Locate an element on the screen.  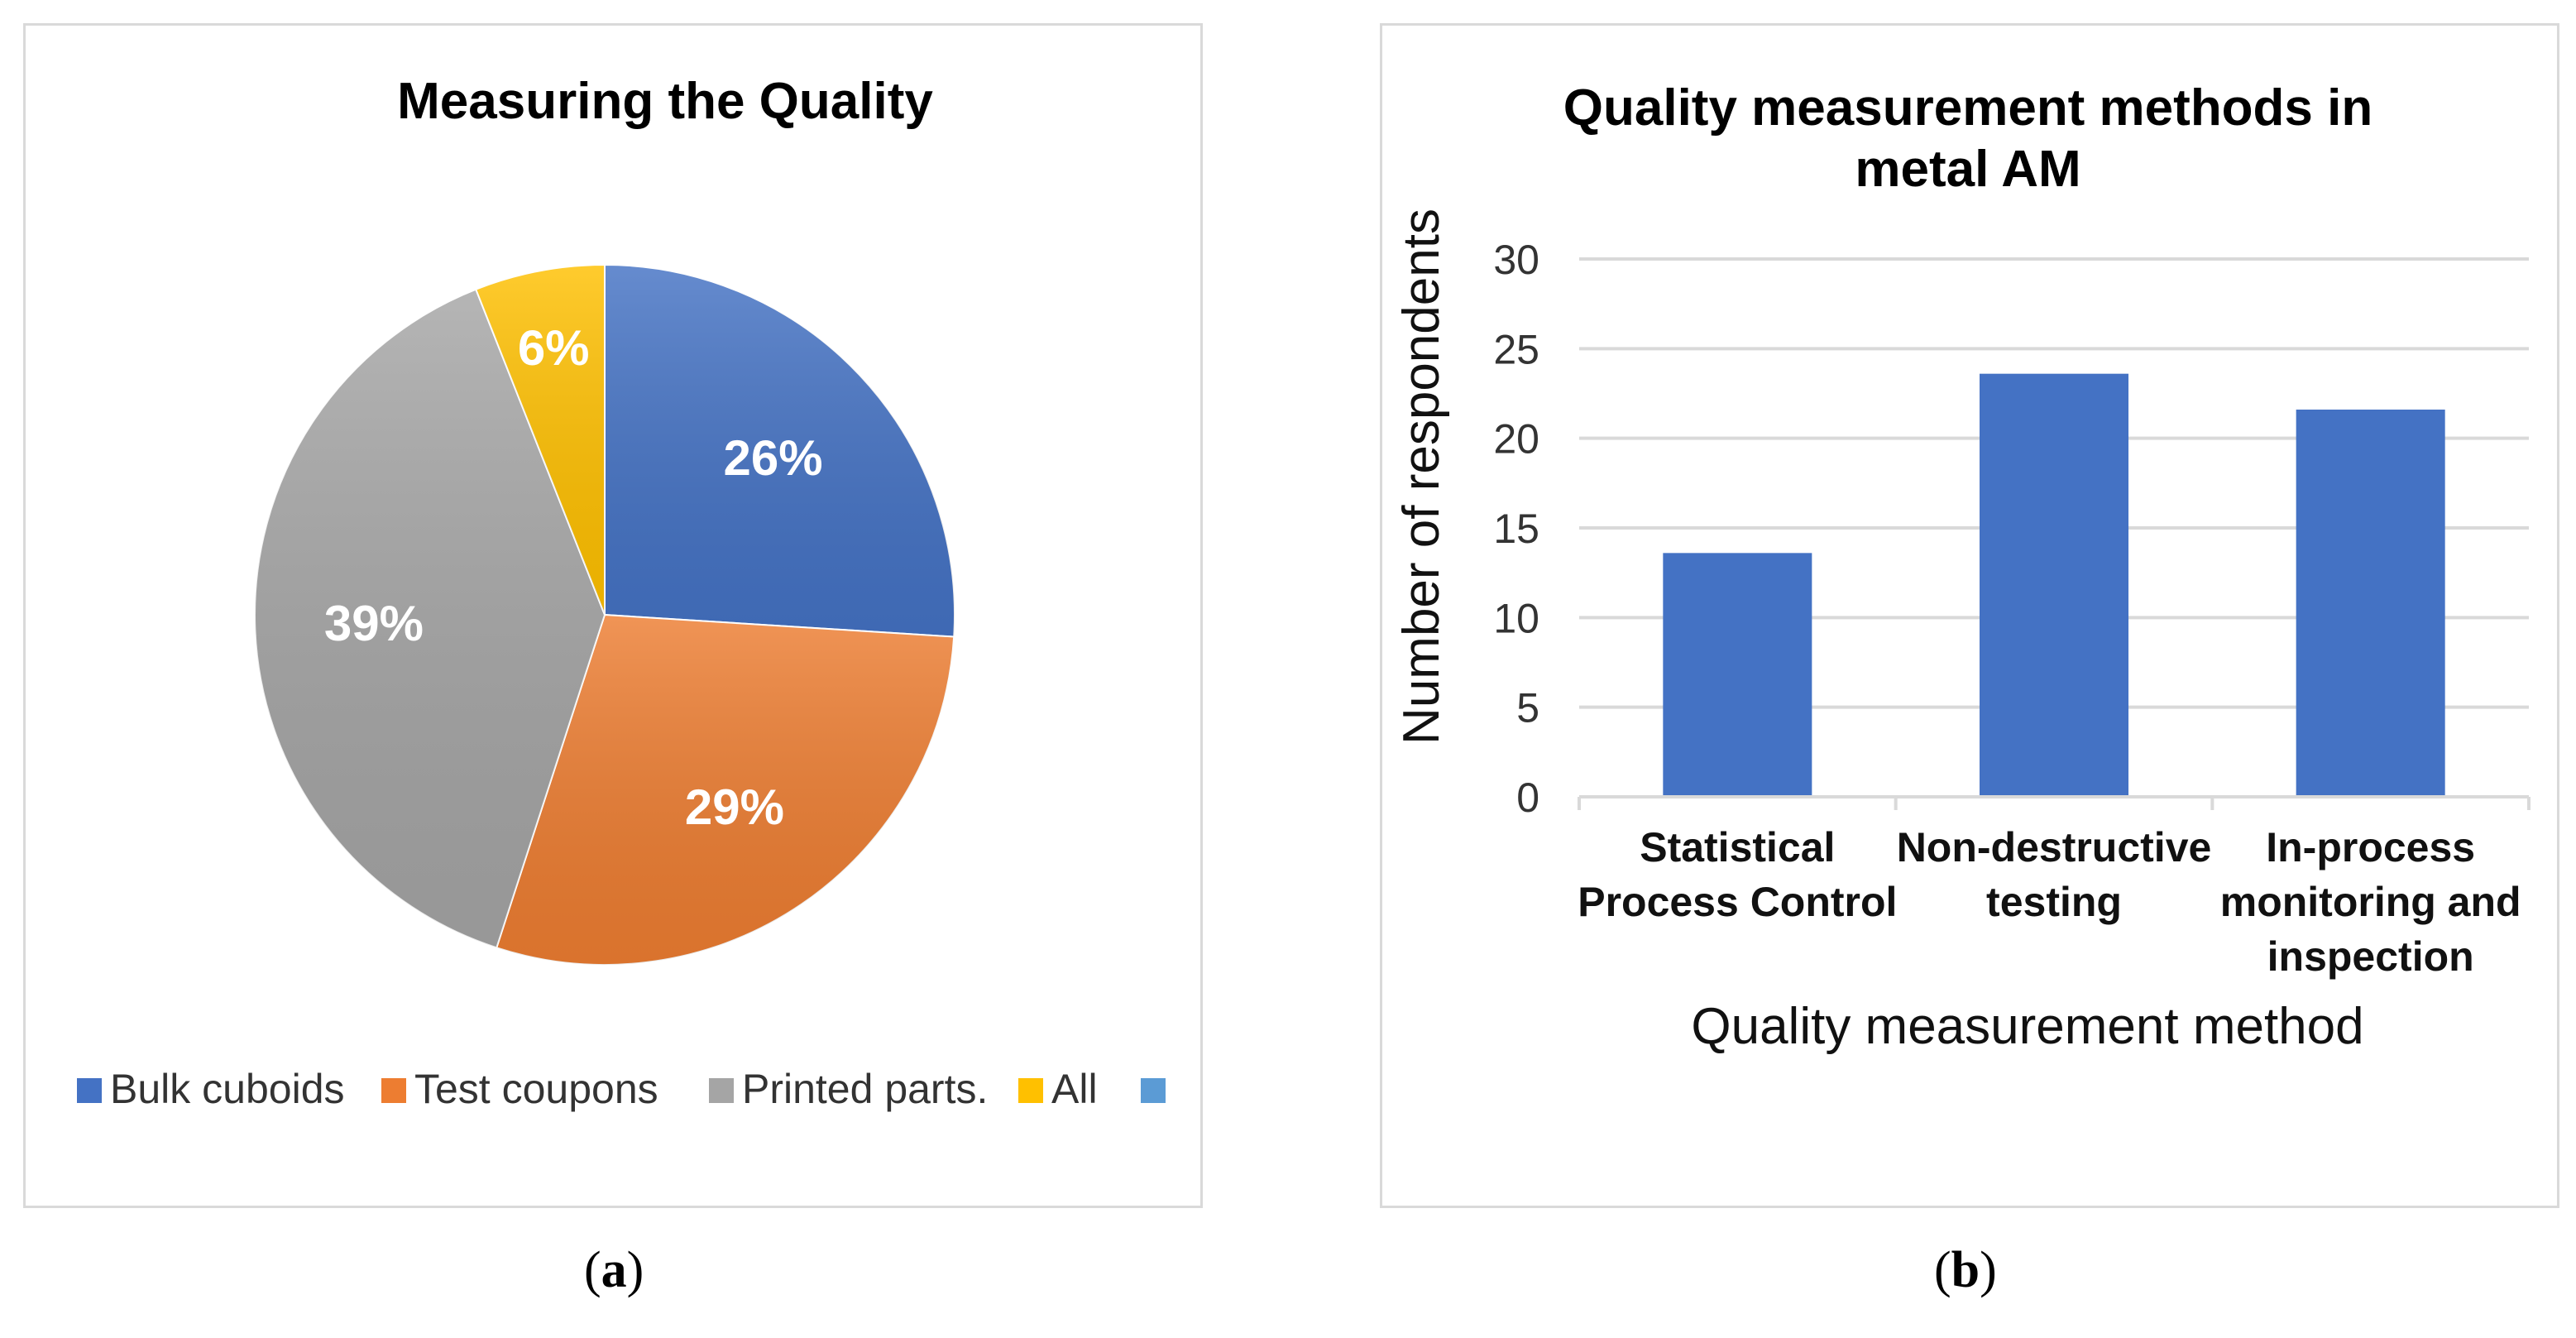
y-tick-label-10: 10 is located at coordinates (1516, 618).